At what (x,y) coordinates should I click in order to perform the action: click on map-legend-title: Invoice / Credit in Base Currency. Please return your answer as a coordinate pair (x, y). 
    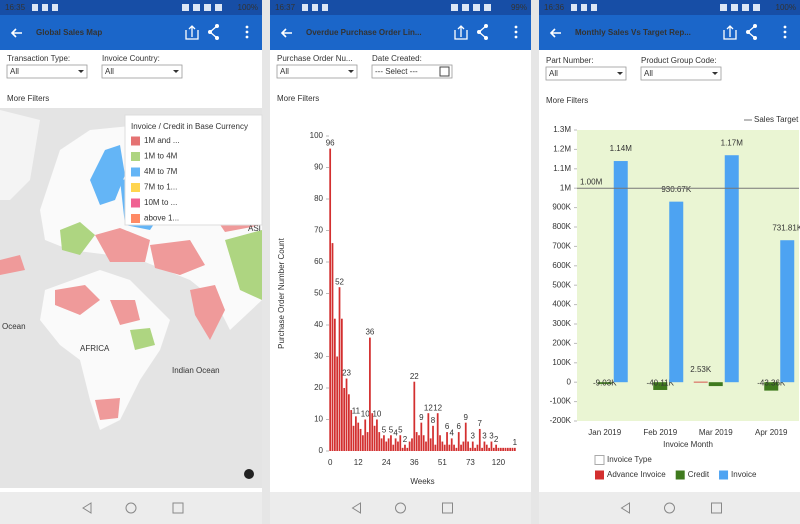
    Looking at the image, I should click on (189, 126).